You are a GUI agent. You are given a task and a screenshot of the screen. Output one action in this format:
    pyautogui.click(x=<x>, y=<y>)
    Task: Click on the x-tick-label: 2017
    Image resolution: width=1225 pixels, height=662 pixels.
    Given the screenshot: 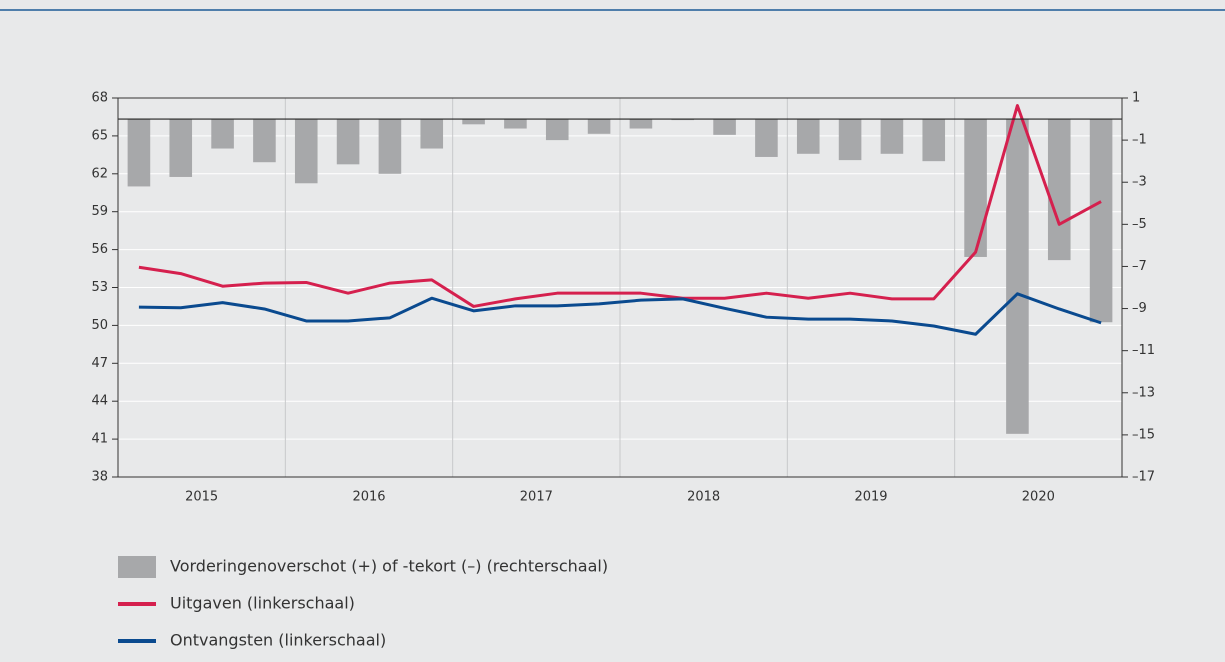 What is the action you would take?
    pyautogui.click(x=536, y=497)
    